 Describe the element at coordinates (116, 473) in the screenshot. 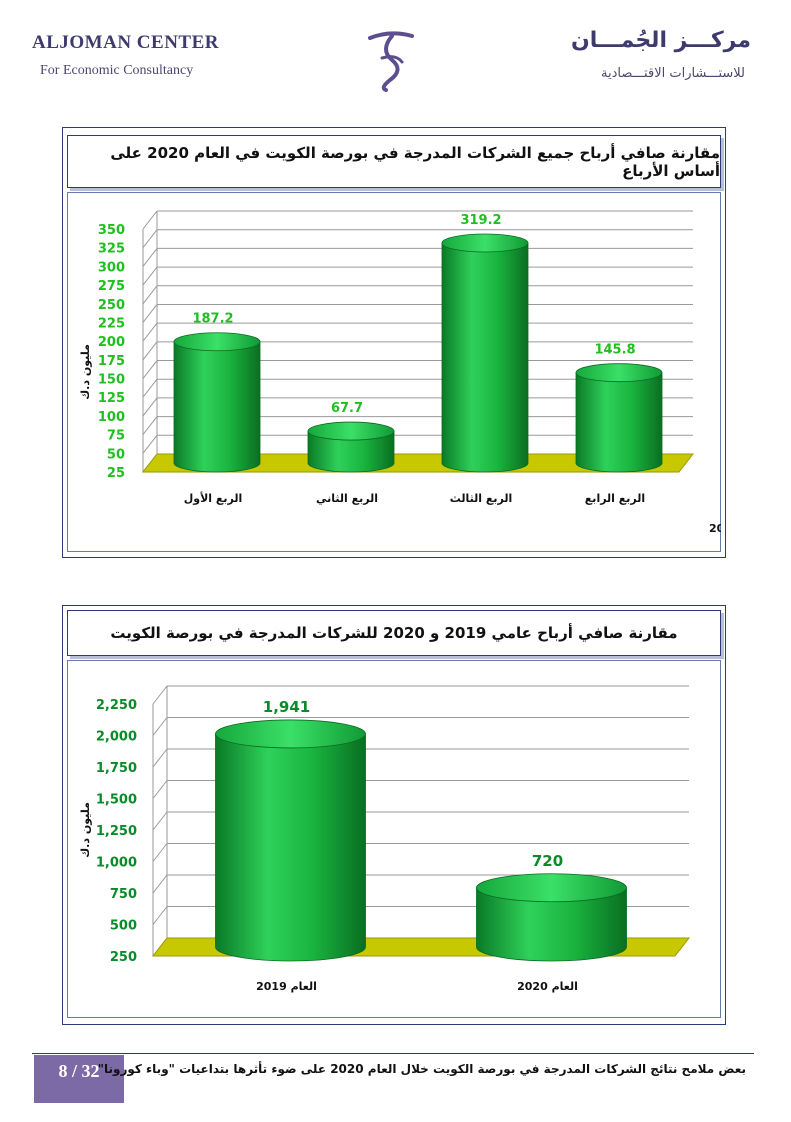

I see `y-tick-label: 25` at that location.